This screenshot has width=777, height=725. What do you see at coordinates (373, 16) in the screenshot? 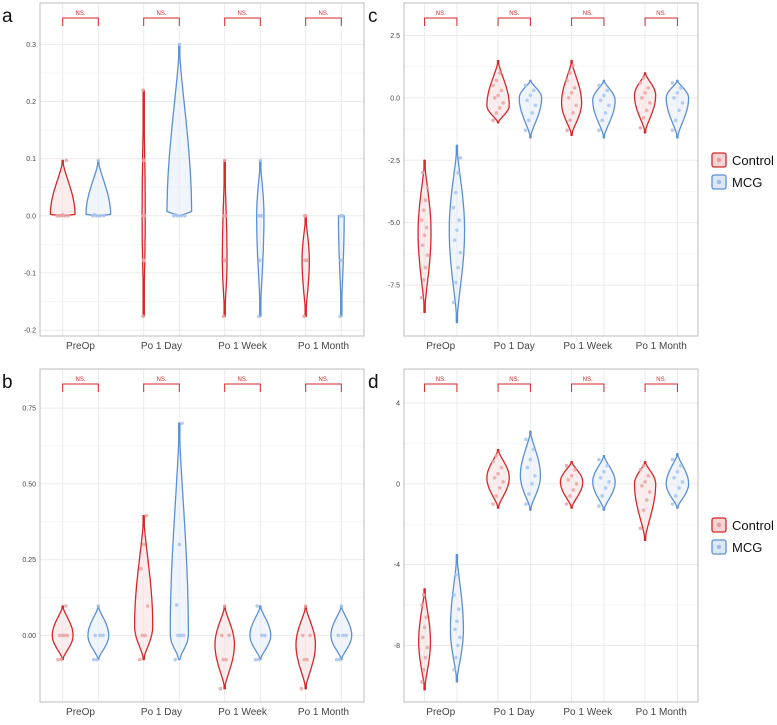
I see `panel-letter: c` at bounding box center [373, 16].